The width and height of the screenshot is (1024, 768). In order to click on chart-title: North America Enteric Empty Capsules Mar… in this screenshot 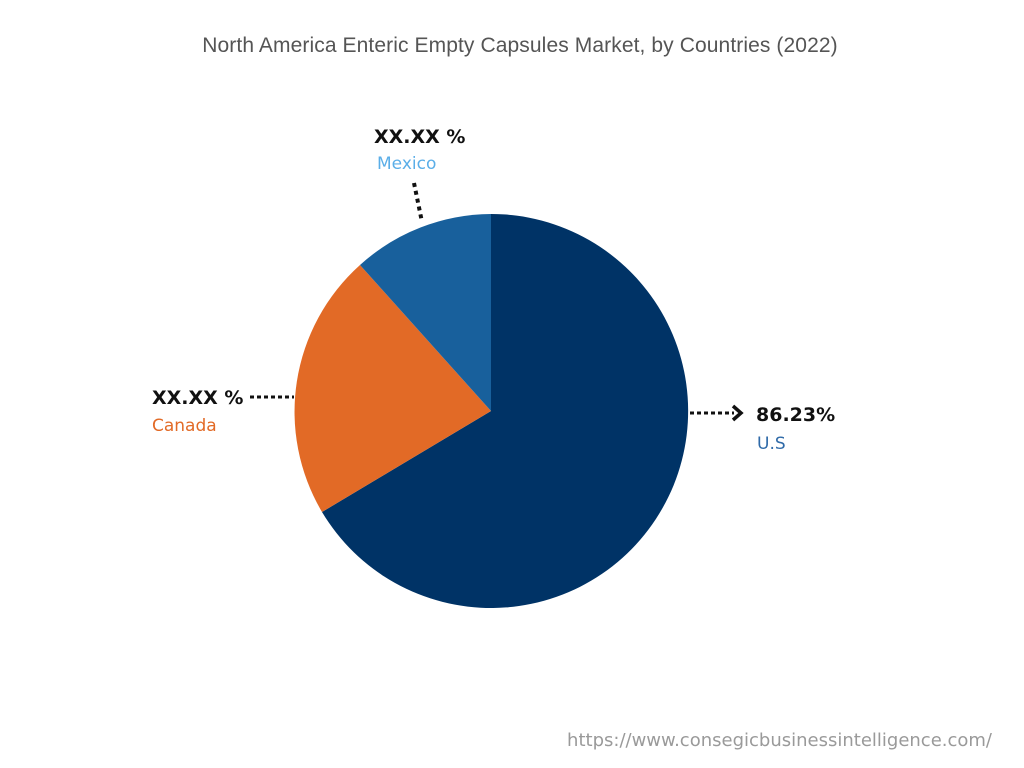, I will do `click(520, 45)`.